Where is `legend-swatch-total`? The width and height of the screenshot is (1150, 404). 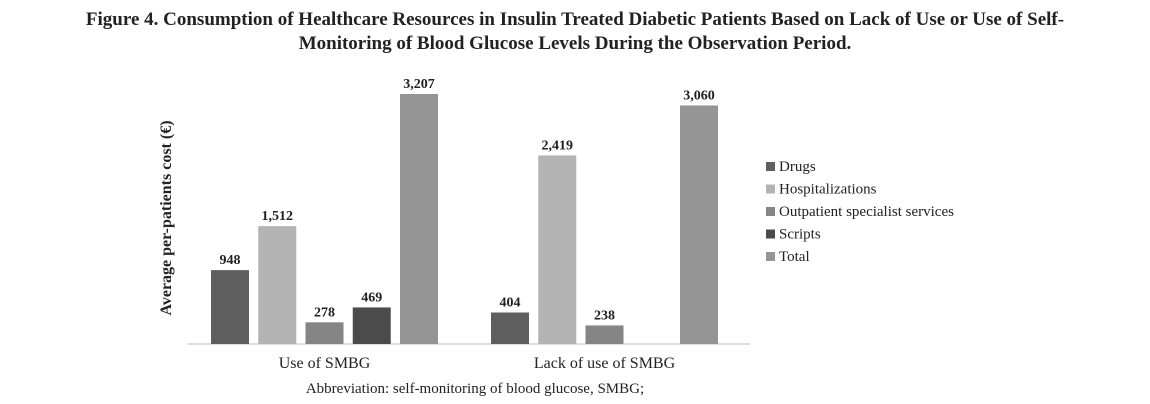 legend-swatch-total is located at coordinates (770, 256).